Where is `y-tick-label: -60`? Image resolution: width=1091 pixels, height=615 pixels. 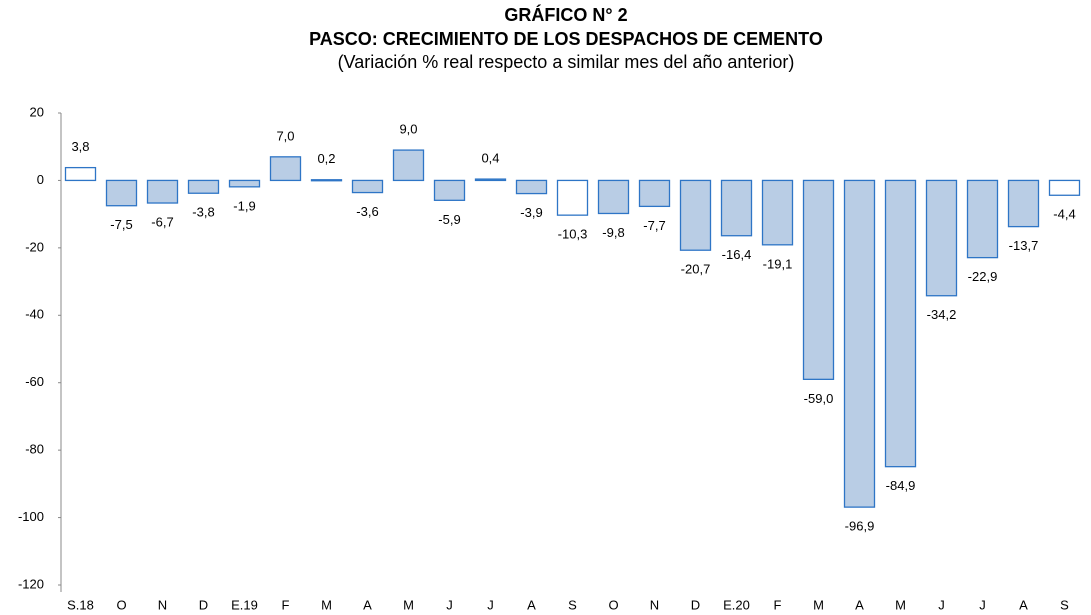 y-tick-label: -60 is located at coordinates (34, 381).